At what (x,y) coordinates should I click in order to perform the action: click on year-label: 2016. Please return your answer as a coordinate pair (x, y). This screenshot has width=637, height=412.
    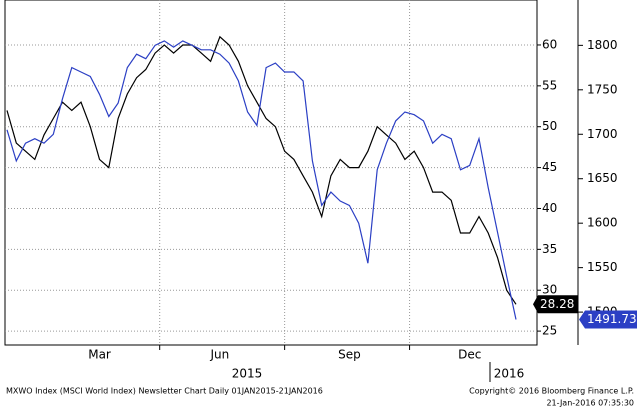
    Looking at the image, I should click on (509, 374).